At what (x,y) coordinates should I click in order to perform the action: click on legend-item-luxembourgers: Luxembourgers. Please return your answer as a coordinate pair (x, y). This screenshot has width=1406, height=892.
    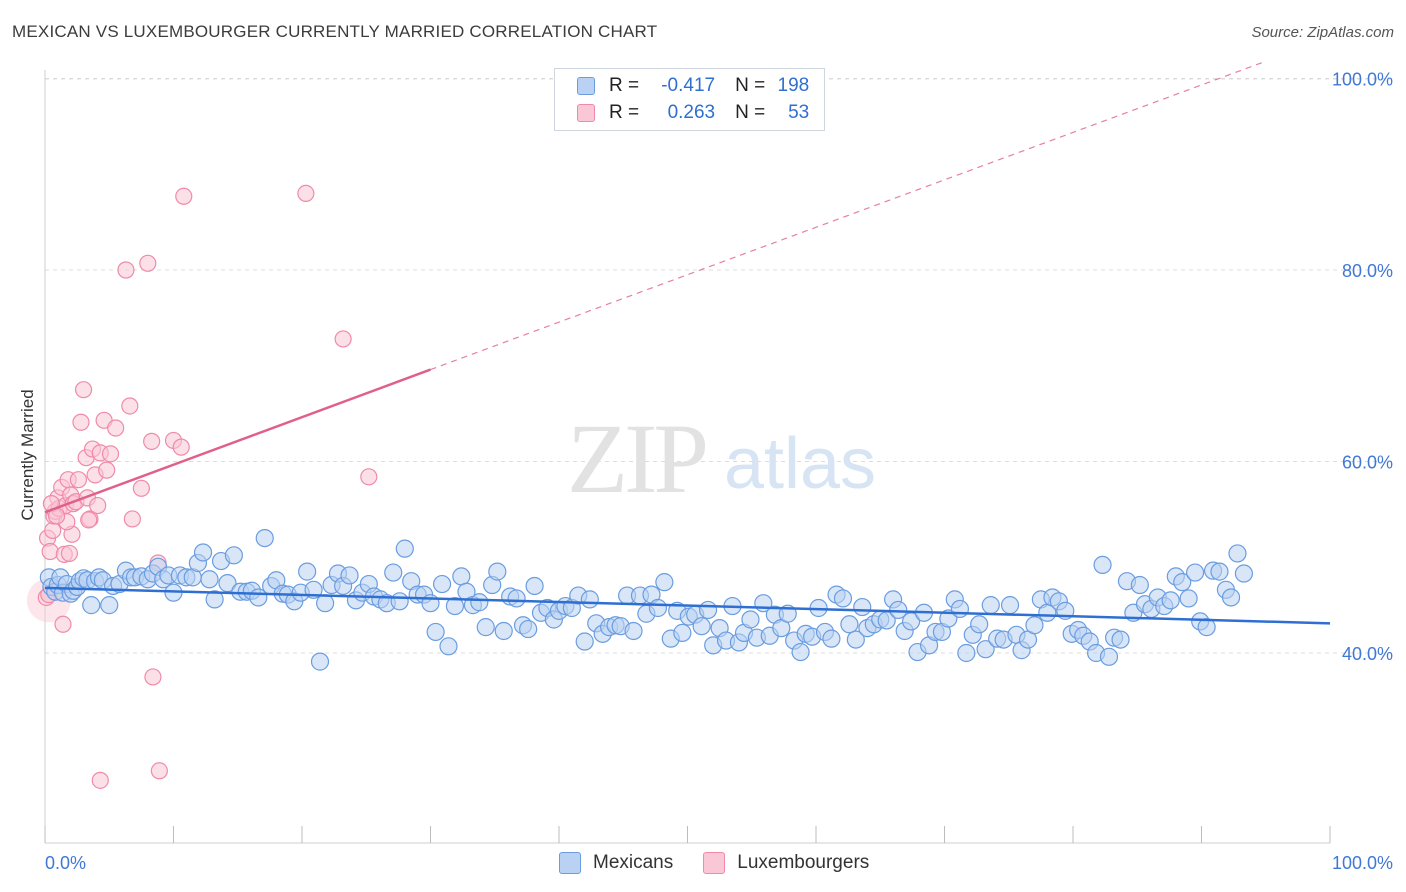
    Looking at the image, I should click on (786, 863).